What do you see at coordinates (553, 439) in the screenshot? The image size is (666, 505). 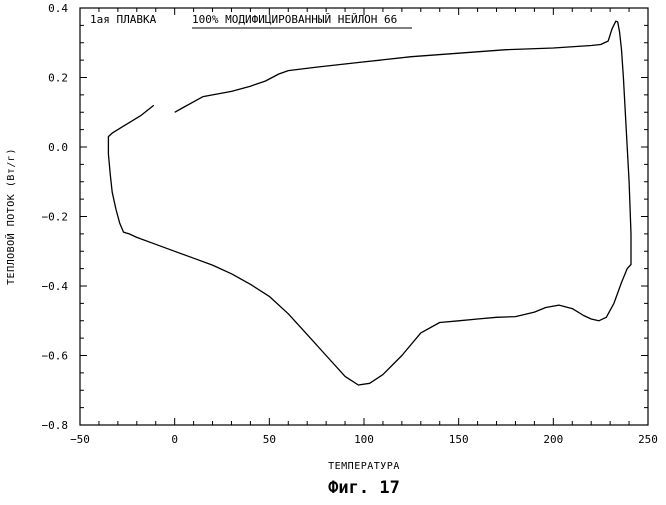 I see `x-tick-label: 200` at bounding box center [553, 439].